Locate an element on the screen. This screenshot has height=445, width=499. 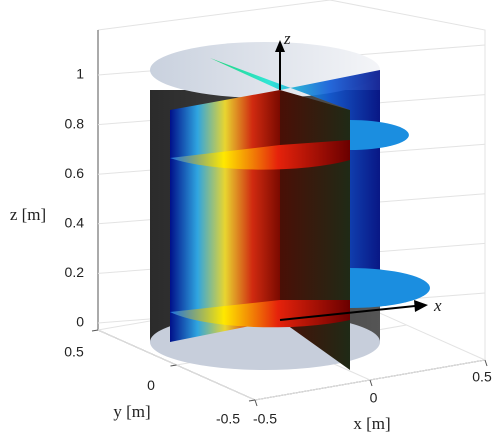
annotation: x is located at coordinates (437, 305).